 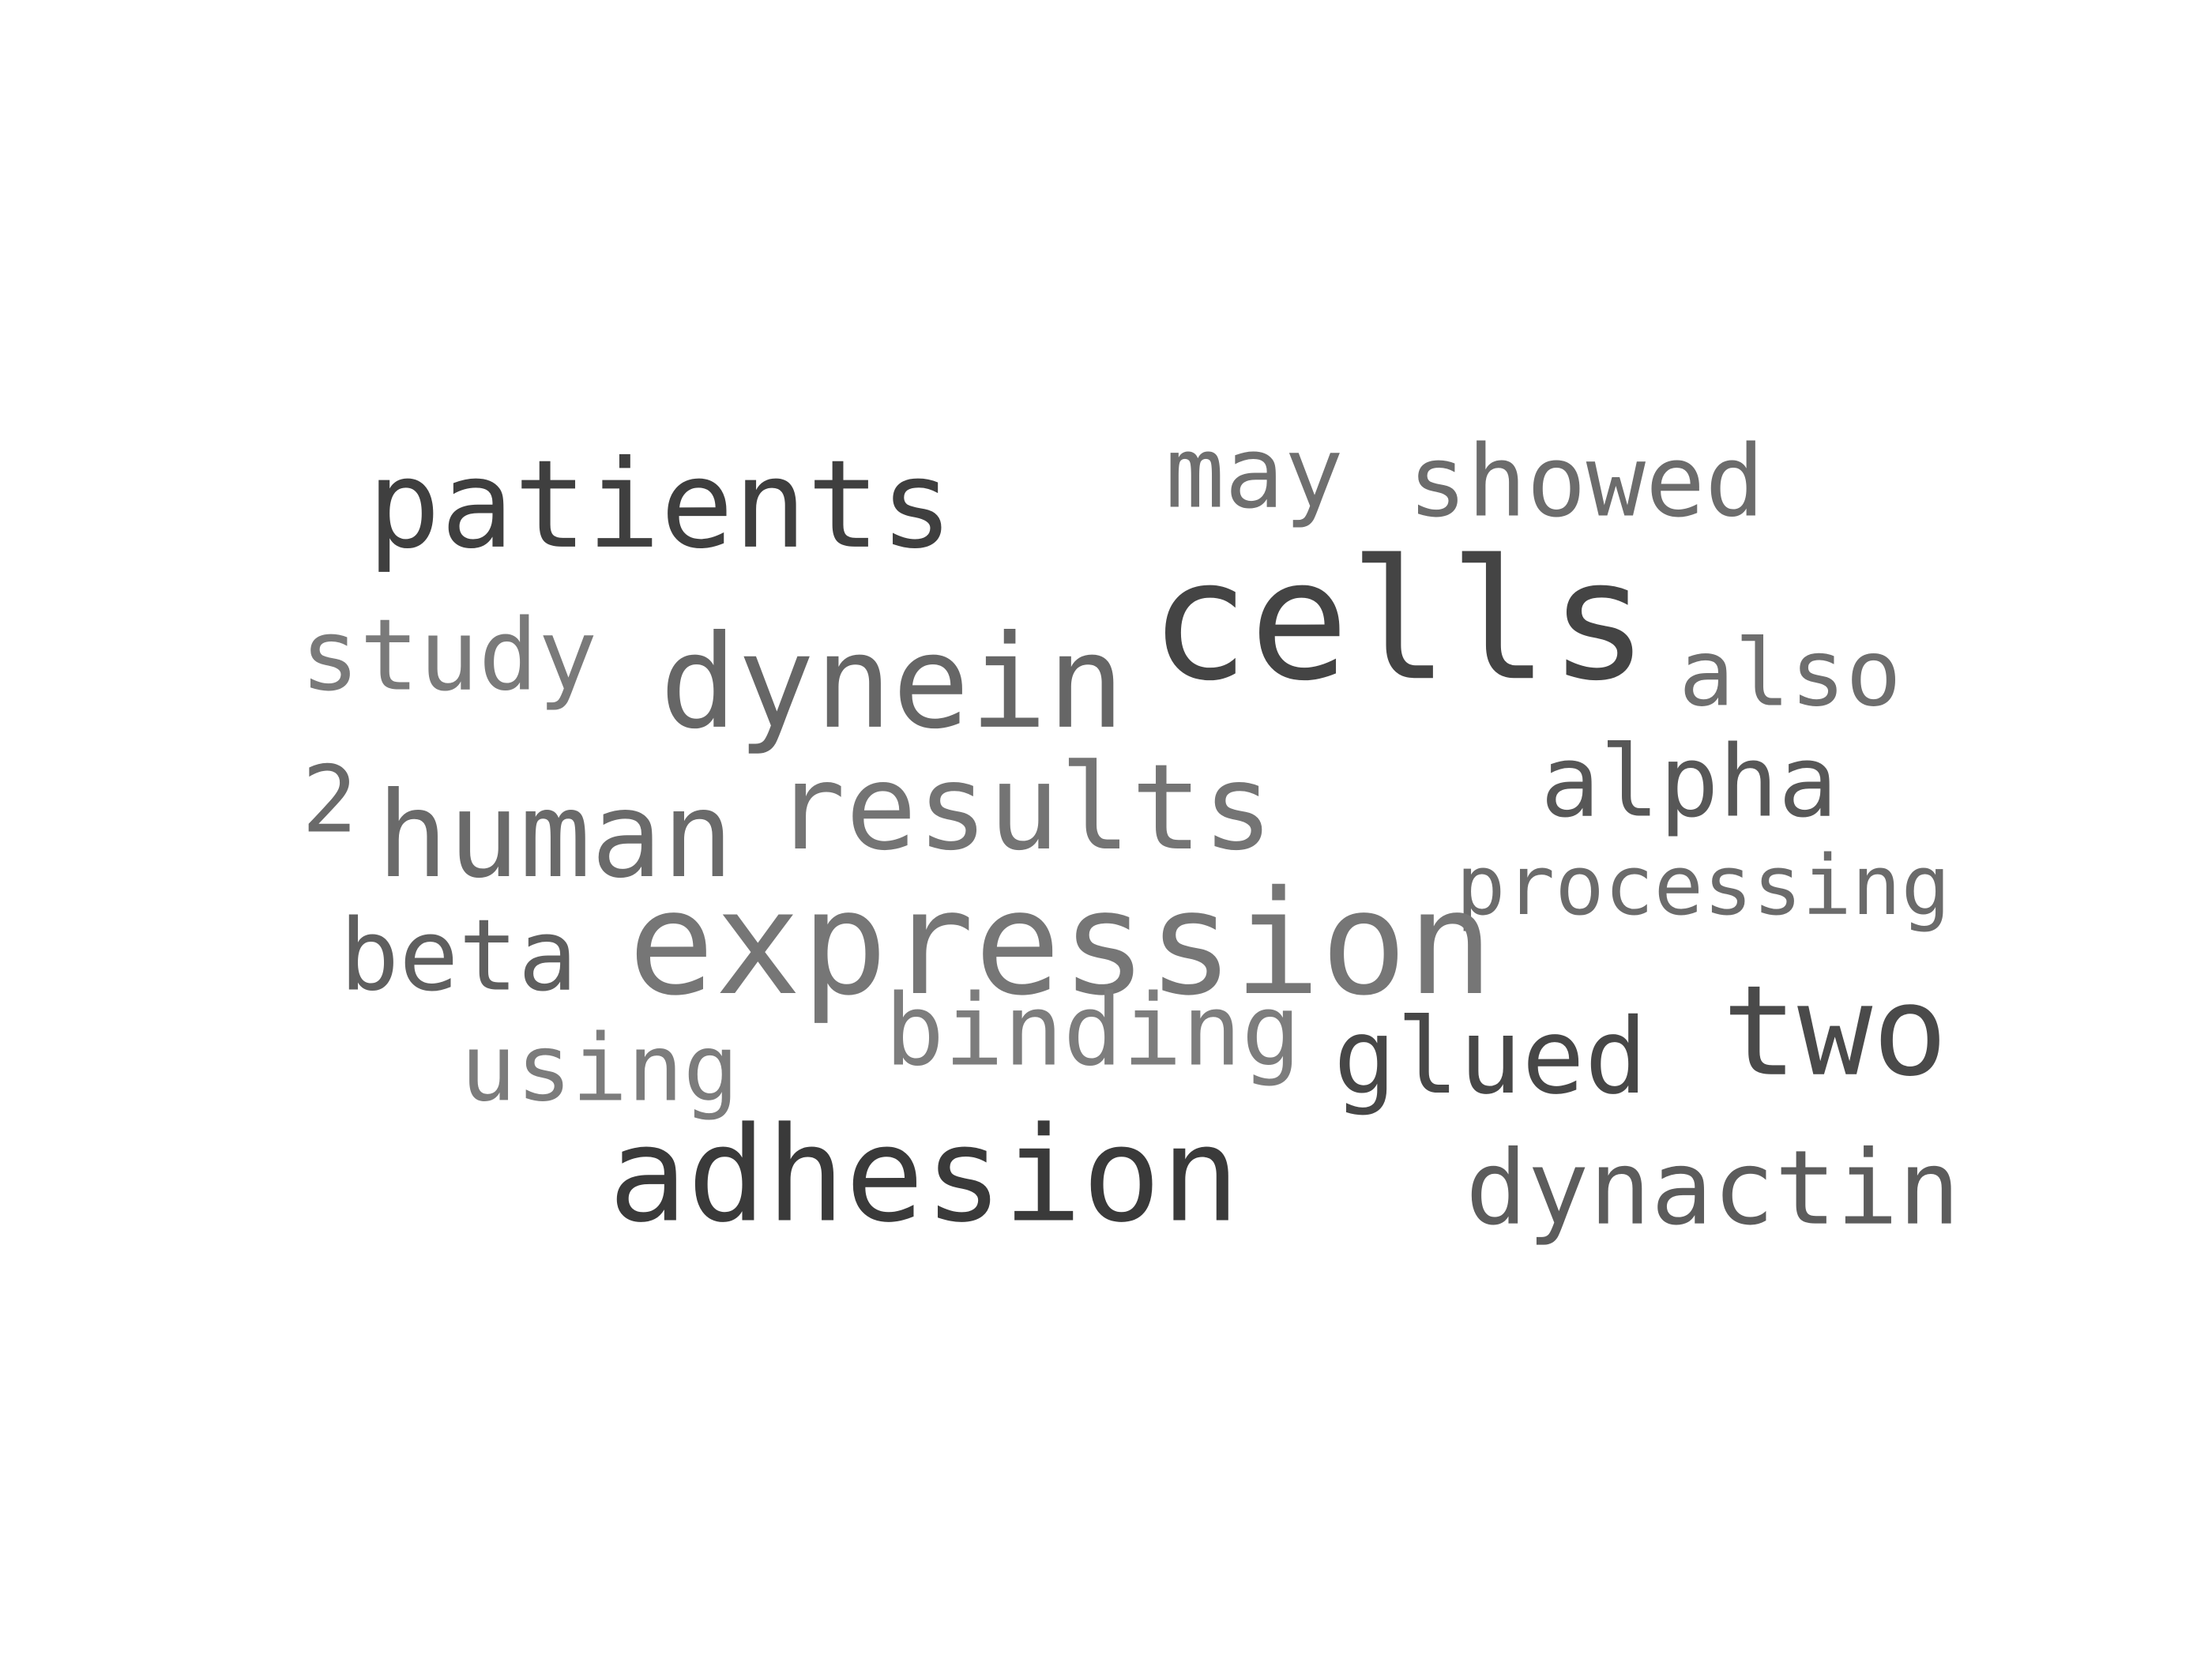 What do you see at coordinates (600, 1069) in the screenshot?
I see `word-using: using` at bounding box center [600, 1069].